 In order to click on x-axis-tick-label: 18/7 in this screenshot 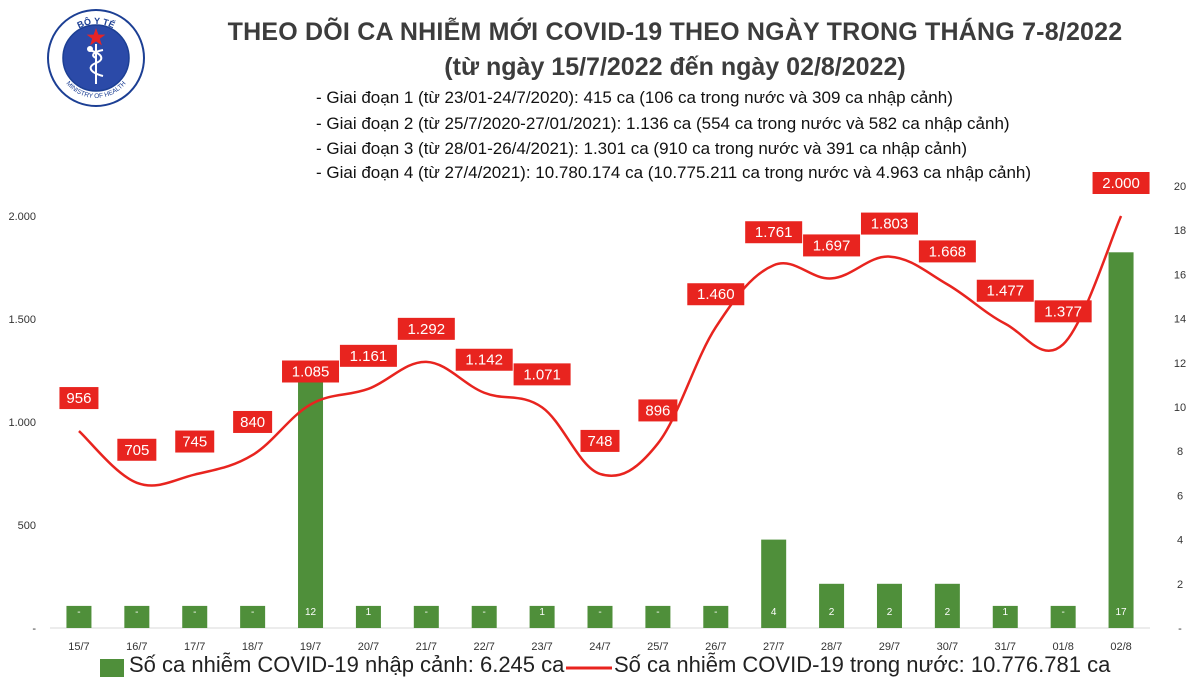, I will do `click(252, 647)`.